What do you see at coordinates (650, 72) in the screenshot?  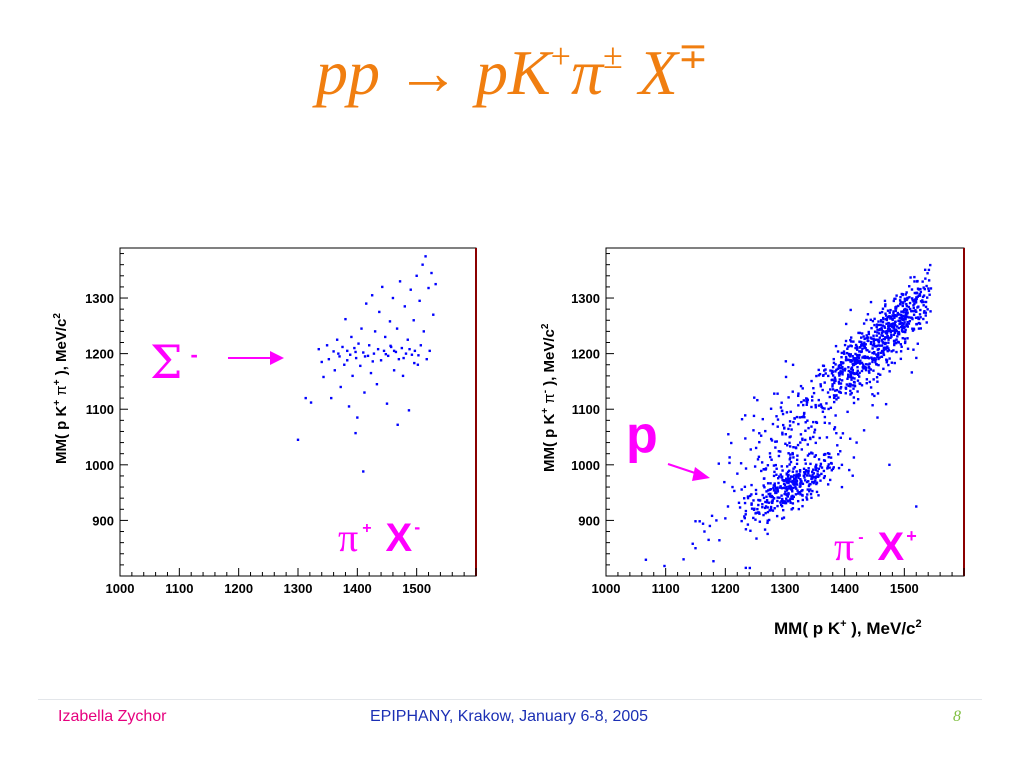 I see `title-x: X` at bounding box center [650, 72].